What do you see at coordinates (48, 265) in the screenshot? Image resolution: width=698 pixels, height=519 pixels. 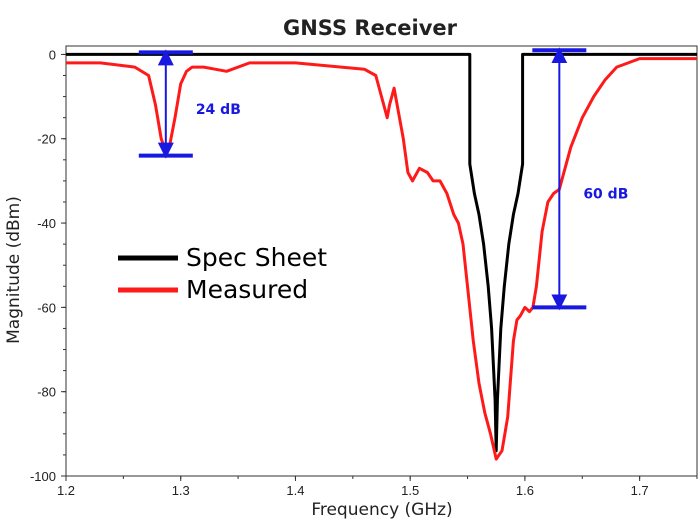 I see `y-axis-ticks: 0 -20 -40 -60 -80 -100` at bounding box center [48, 265].